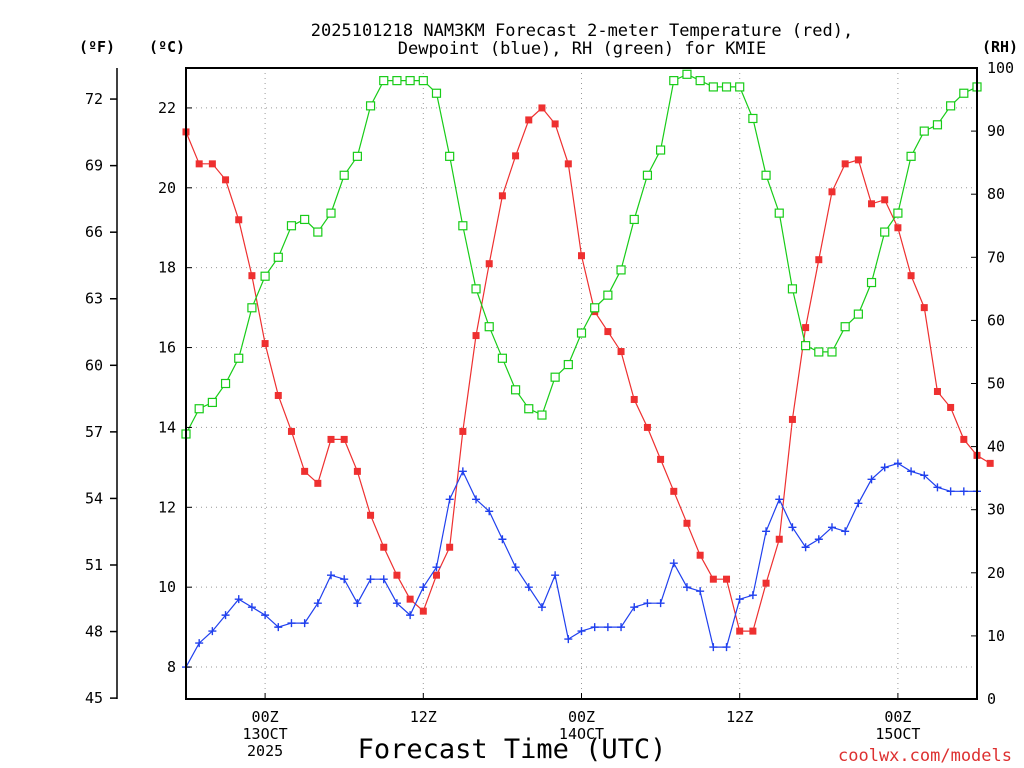 This screenshot has height=768, width=1024. What do you see at coordinates (991, 699) in the screenshot?
I see `rh-tick-label: 0` at bounding box center [991, 699].